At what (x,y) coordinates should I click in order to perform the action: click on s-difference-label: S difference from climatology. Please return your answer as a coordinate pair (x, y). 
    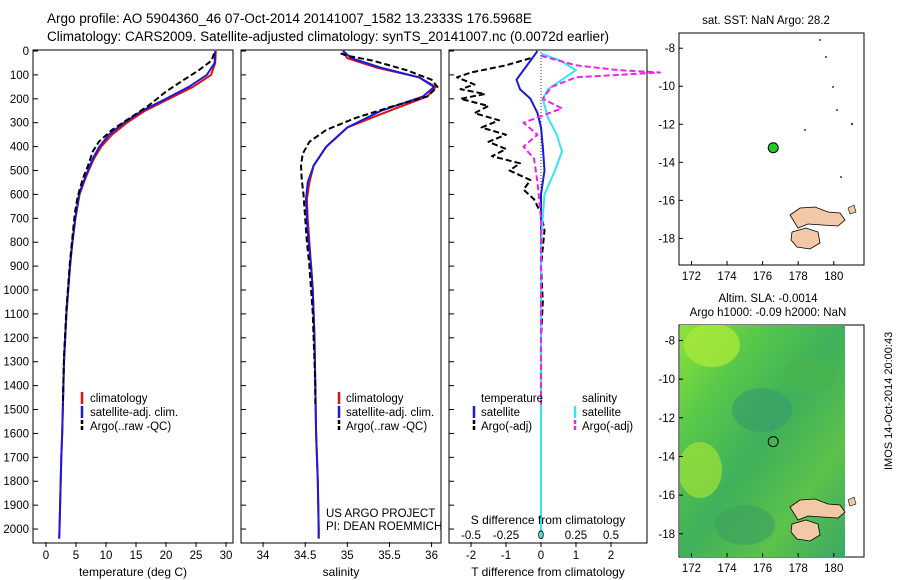
    Looking at the image, I should click on (548, 520).